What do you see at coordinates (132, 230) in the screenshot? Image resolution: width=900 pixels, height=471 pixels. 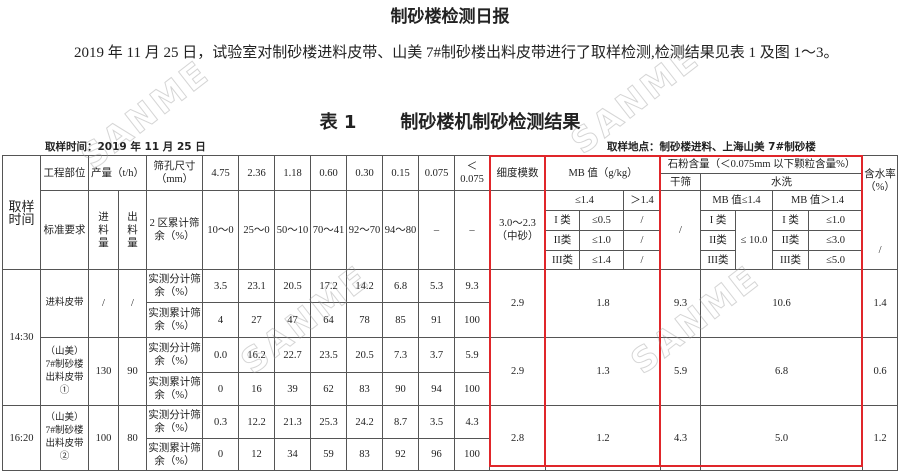 I see `std-out: 出料量` at bounding box center [132, 230].